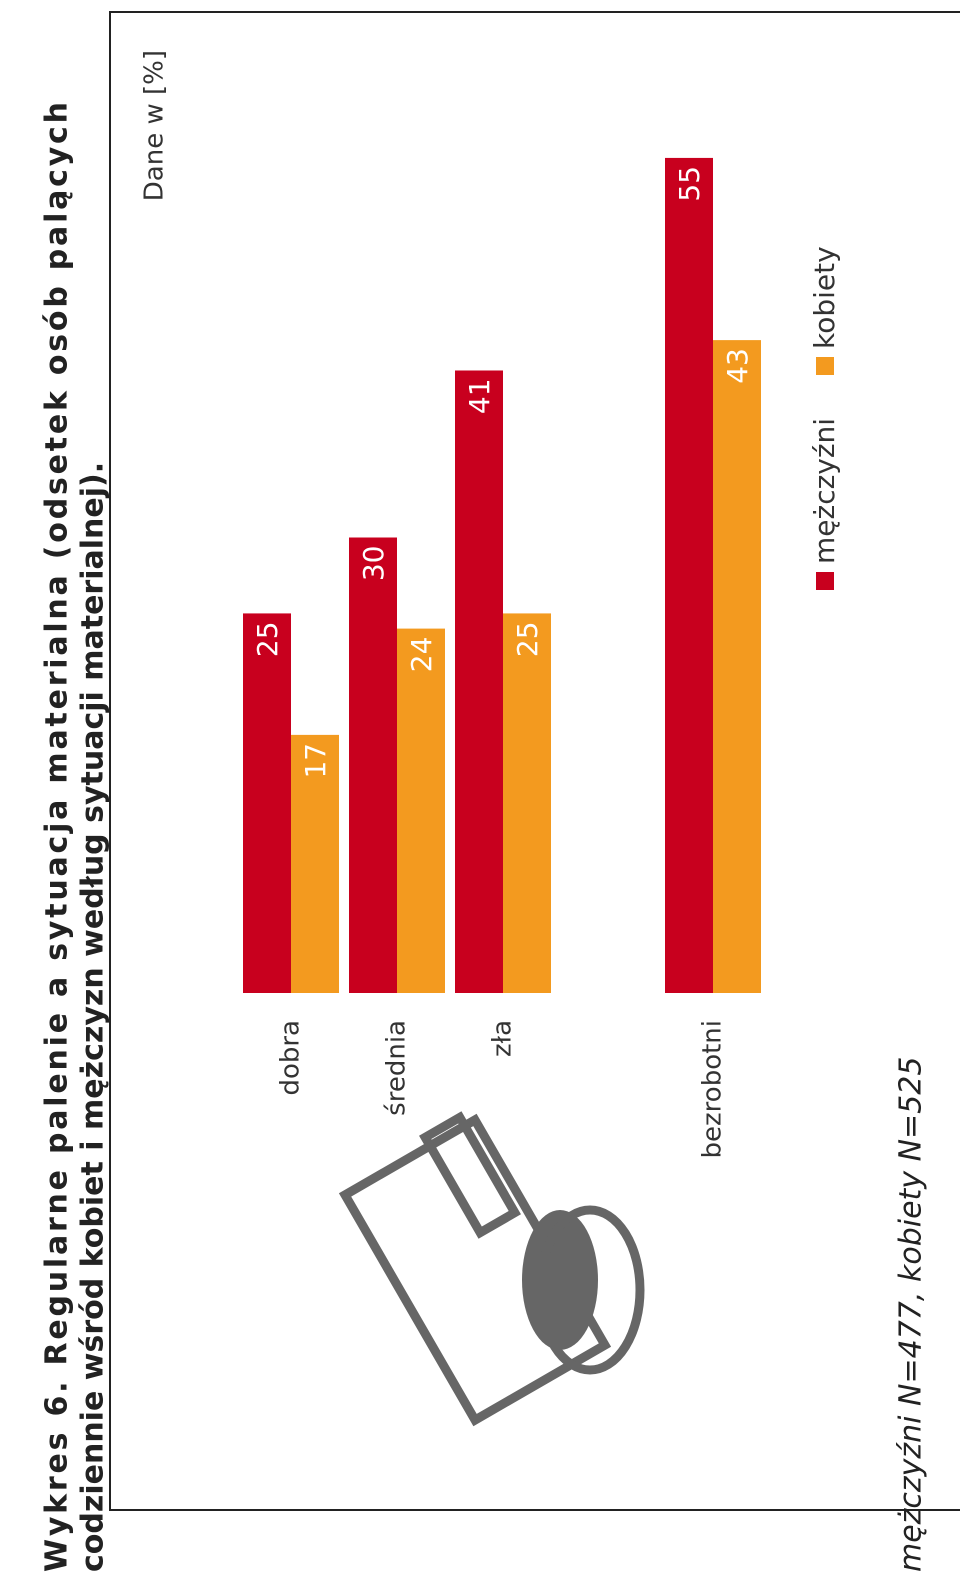  What do you see at coordinates (824, 491) in the screenshot?
I see `legend-label: mężczyźni` at bounding box center [824, 491].